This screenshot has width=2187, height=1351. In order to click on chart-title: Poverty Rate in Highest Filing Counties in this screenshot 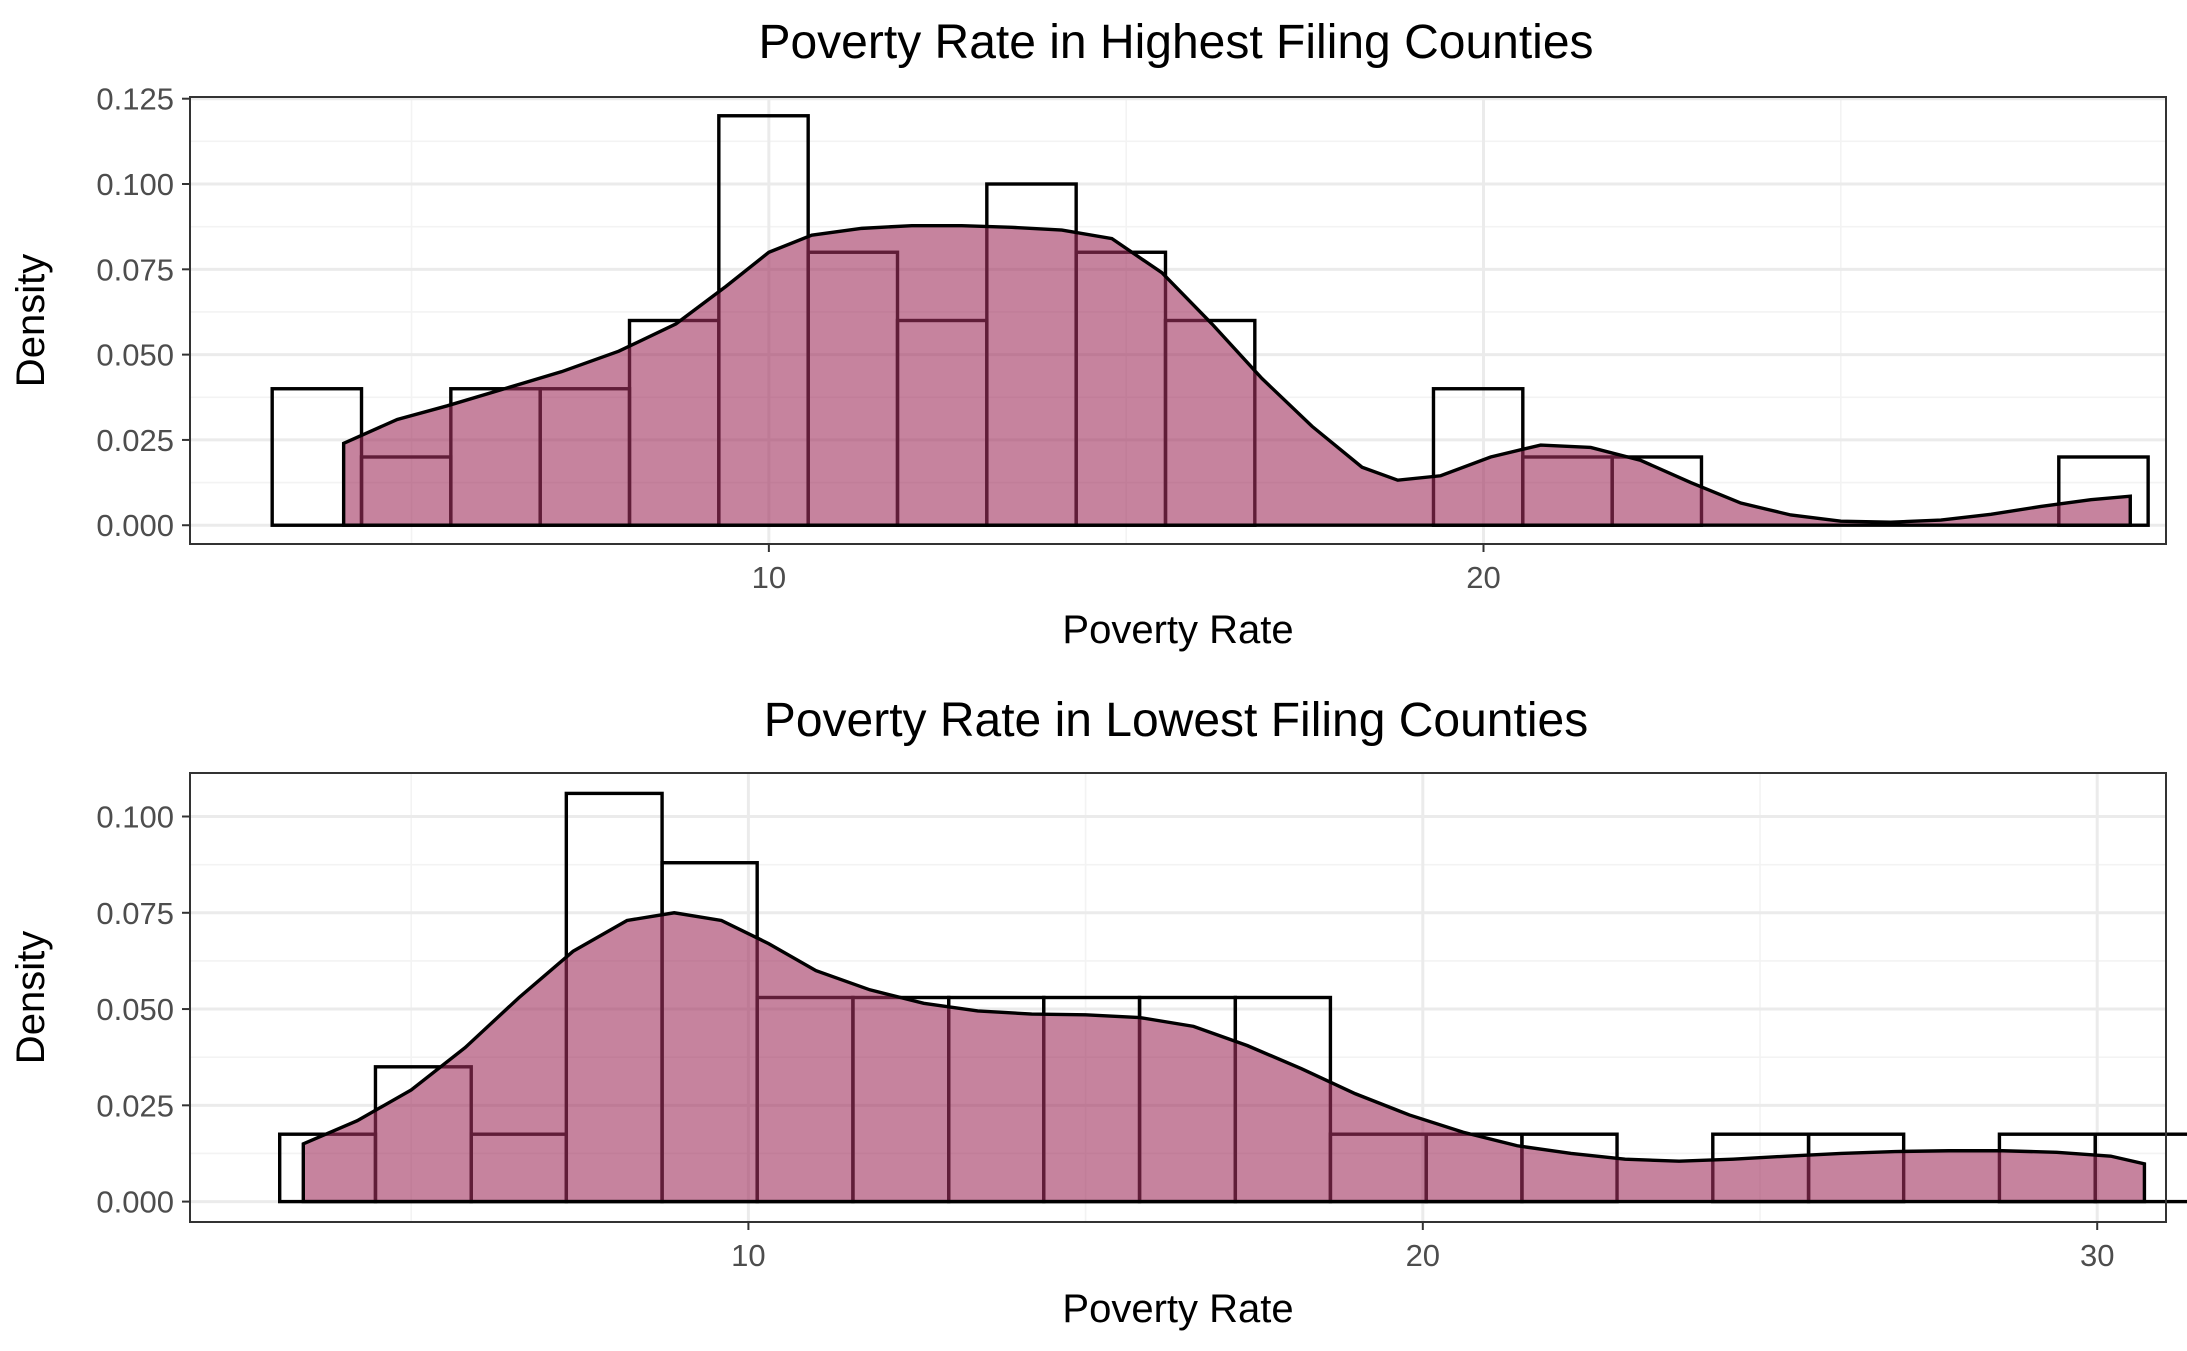, I will do `click(1175, 42)`.